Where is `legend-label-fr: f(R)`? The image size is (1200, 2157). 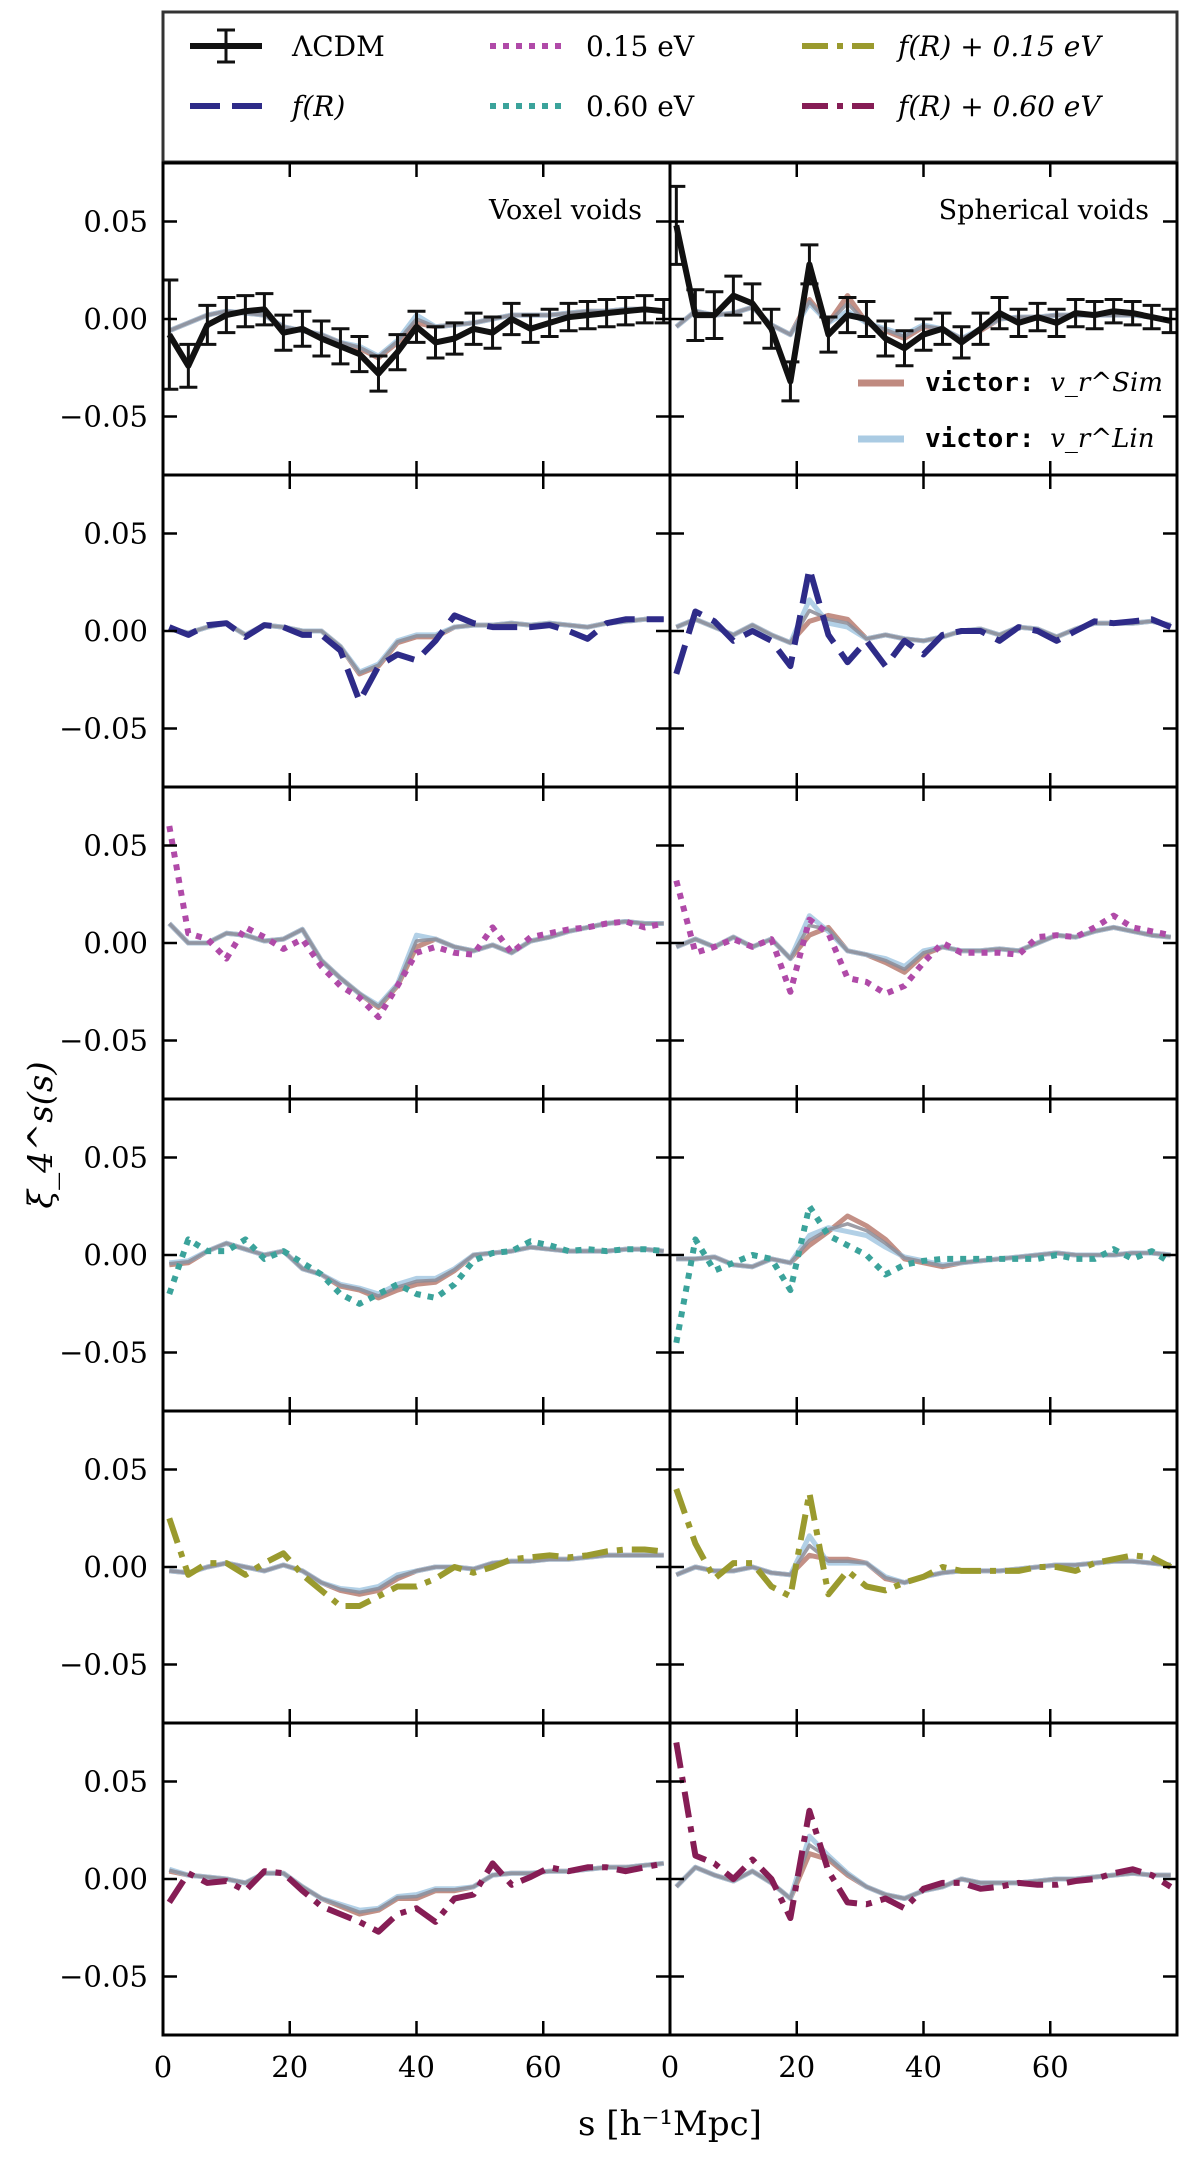
legend-label-fr: f(R) is located at coordinates (317, 106).